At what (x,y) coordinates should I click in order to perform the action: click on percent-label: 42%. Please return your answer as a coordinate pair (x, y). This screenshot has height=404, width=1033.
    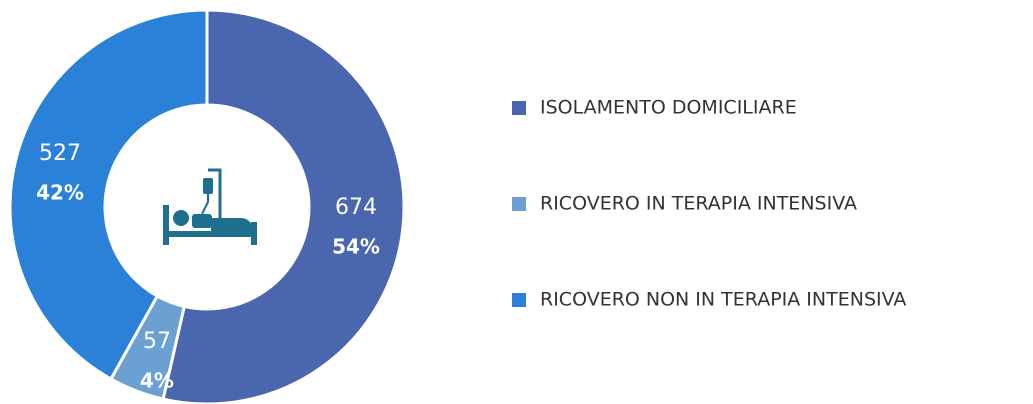
    Looking at the image, I should click on (60, 193).